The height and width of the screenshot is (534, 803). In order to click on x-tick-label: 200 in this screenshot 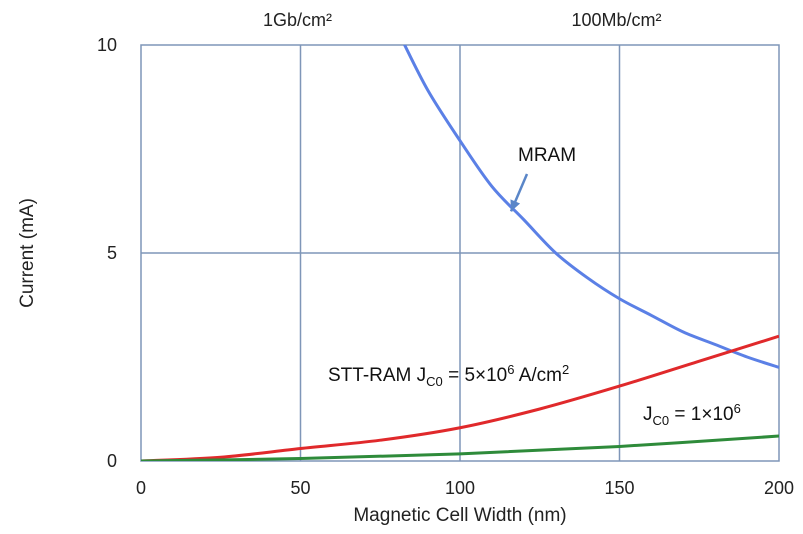, I will do `click(779, 488)`.